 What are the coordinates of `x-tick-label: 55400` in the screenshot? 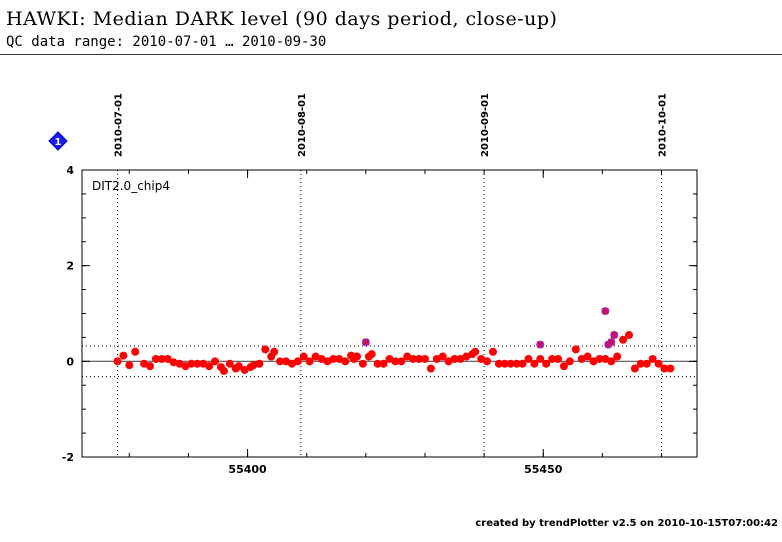 It's located at (247, 469).